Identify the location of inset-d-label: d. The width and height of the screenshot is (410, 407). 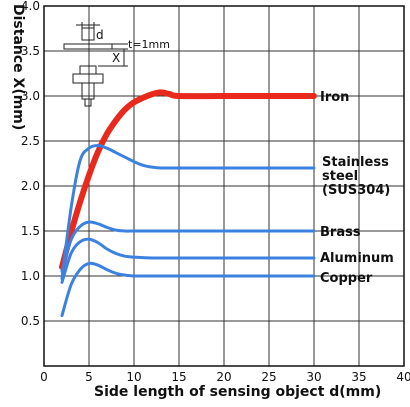
(100, 35).